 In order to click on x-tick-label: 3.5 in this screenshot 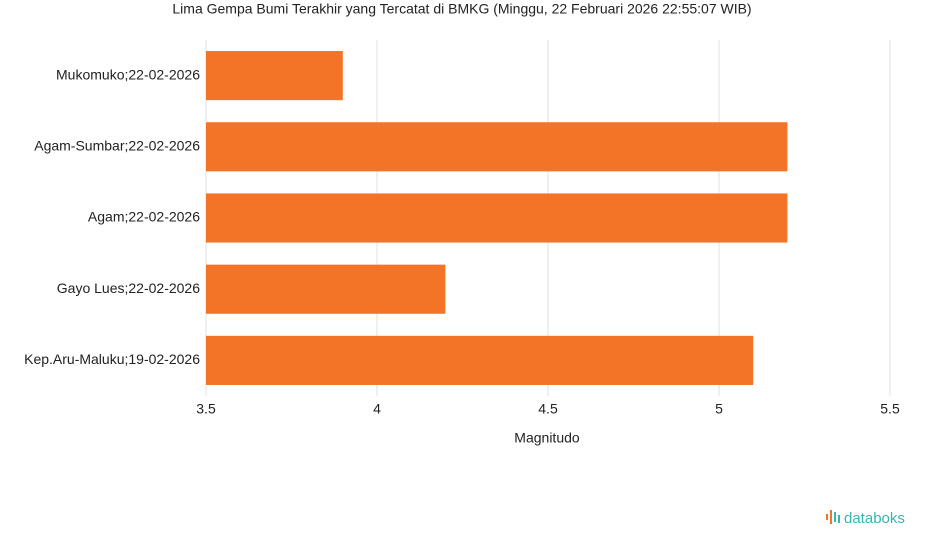, I will do `click(206, 409)`.